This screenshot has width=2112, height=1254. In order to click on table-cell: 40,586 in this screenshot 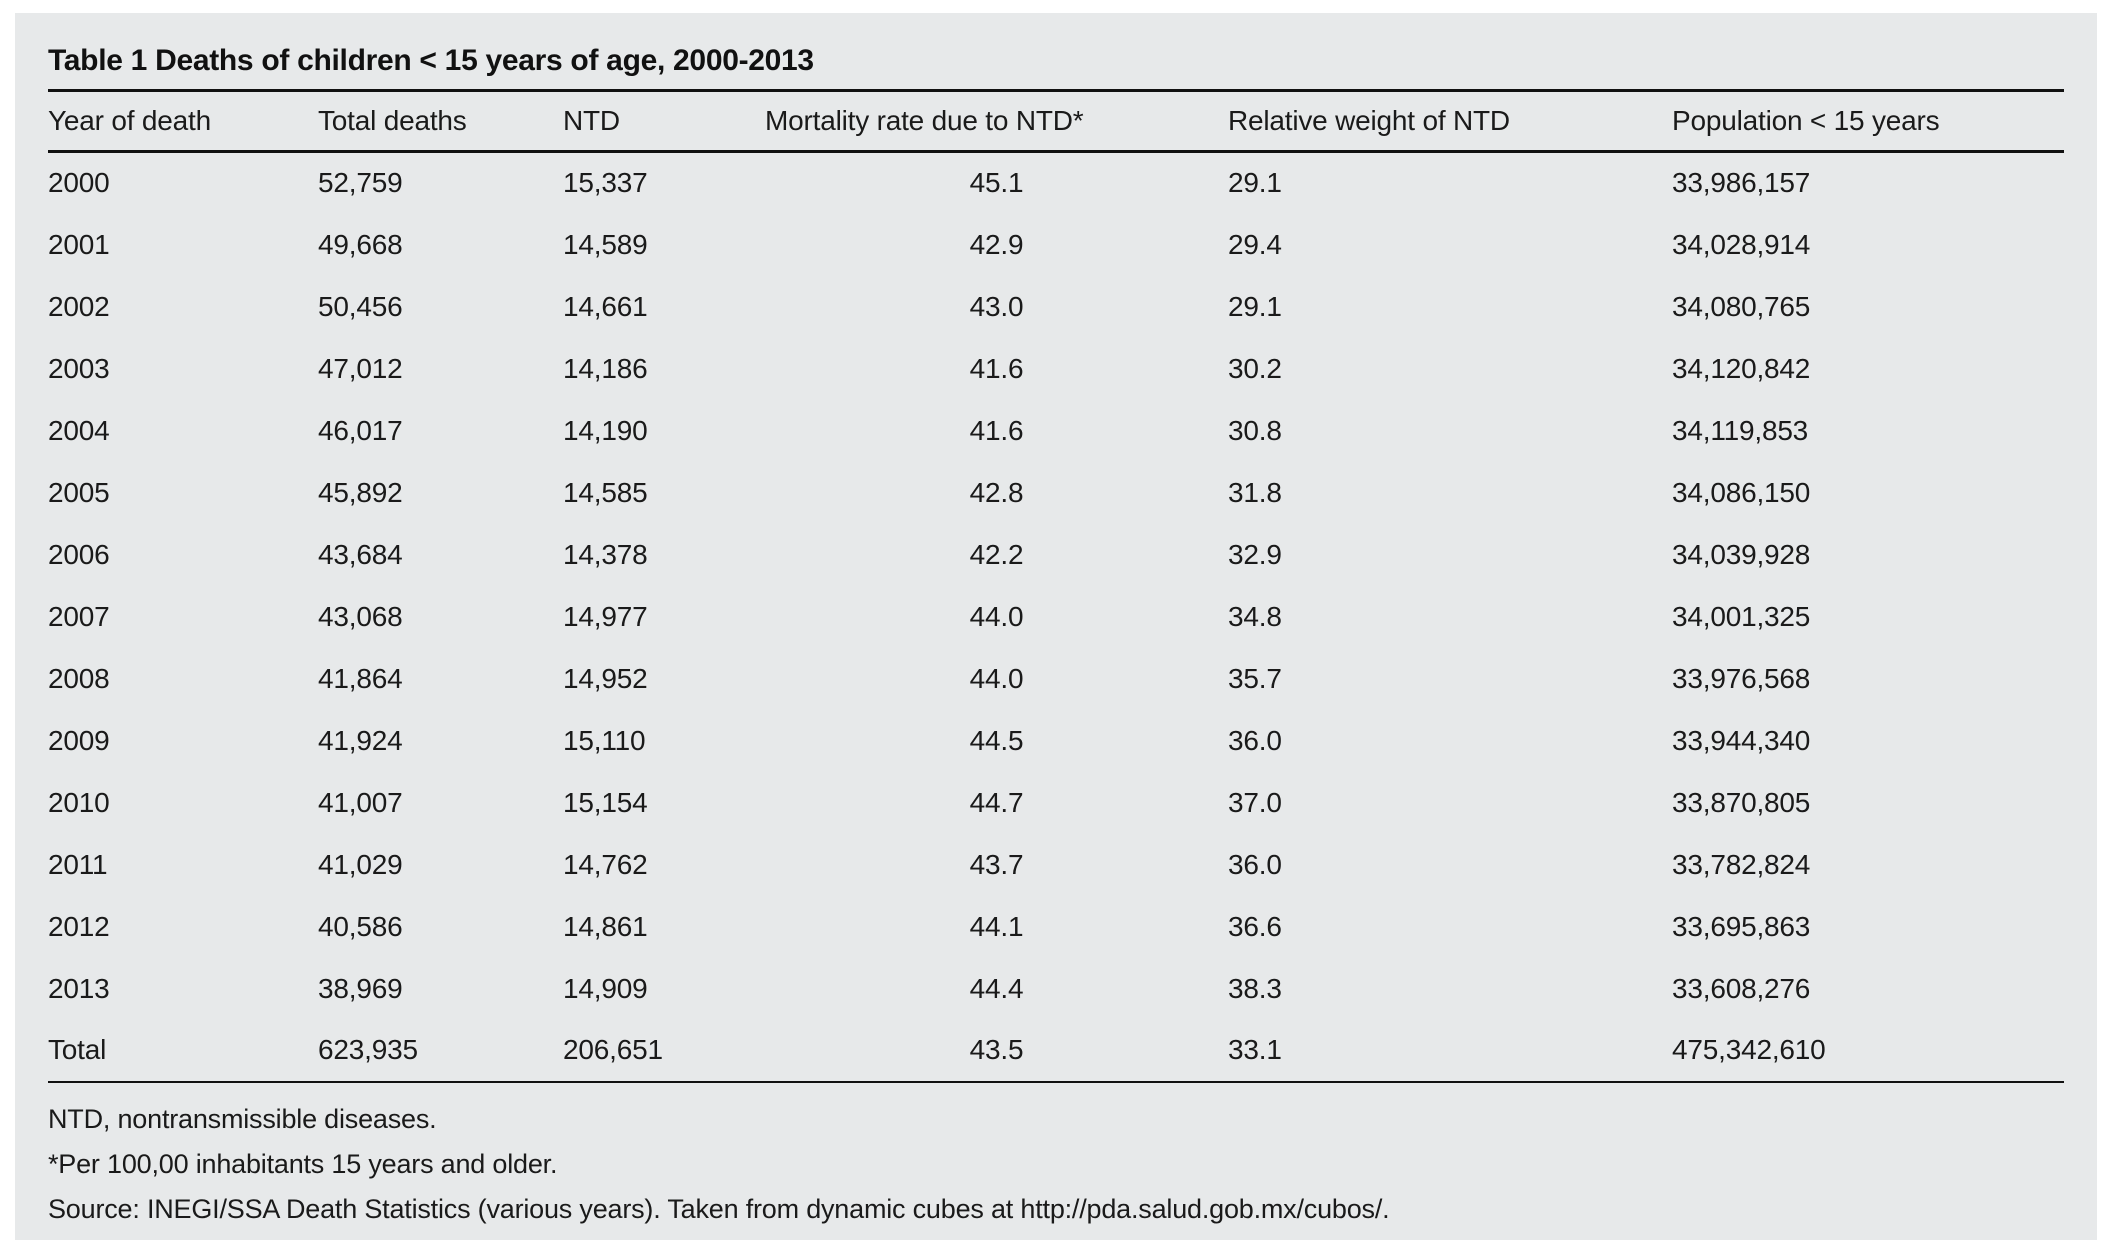, I will do `click(360, 926)`.